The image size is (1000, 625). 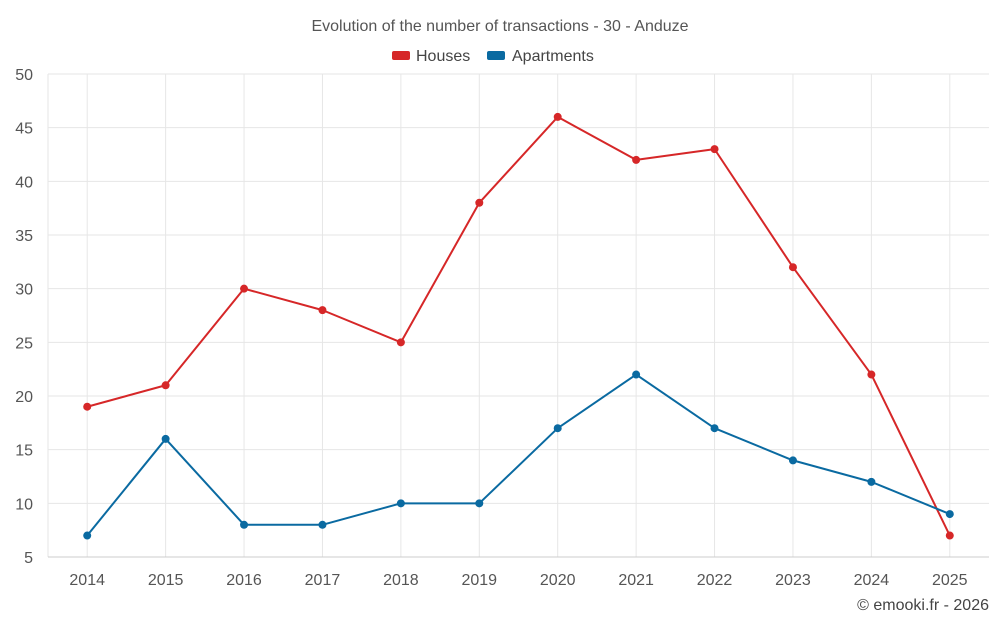 What do you see at coordinates (553, 56) in the screenshot?
I see `legend-label-apartments: Apartments` at bounding box center [553, 56].